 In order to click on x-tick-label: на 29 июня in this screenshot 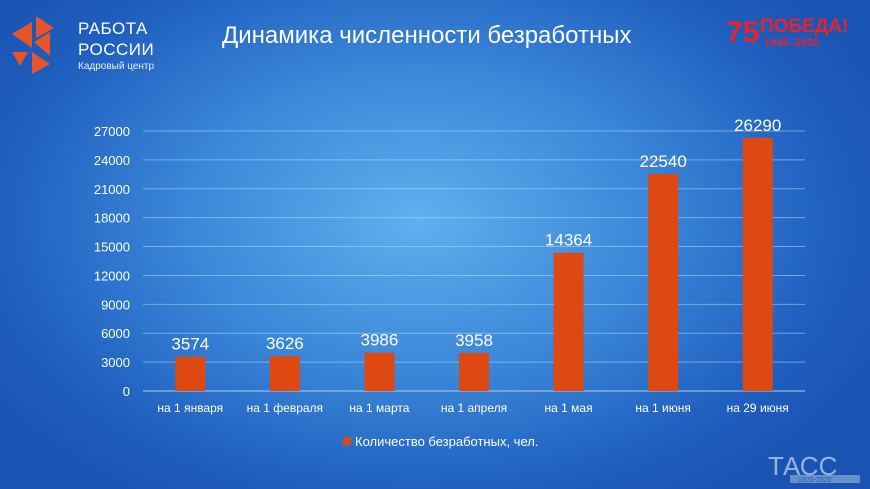, I will do `click(758, 408)`.